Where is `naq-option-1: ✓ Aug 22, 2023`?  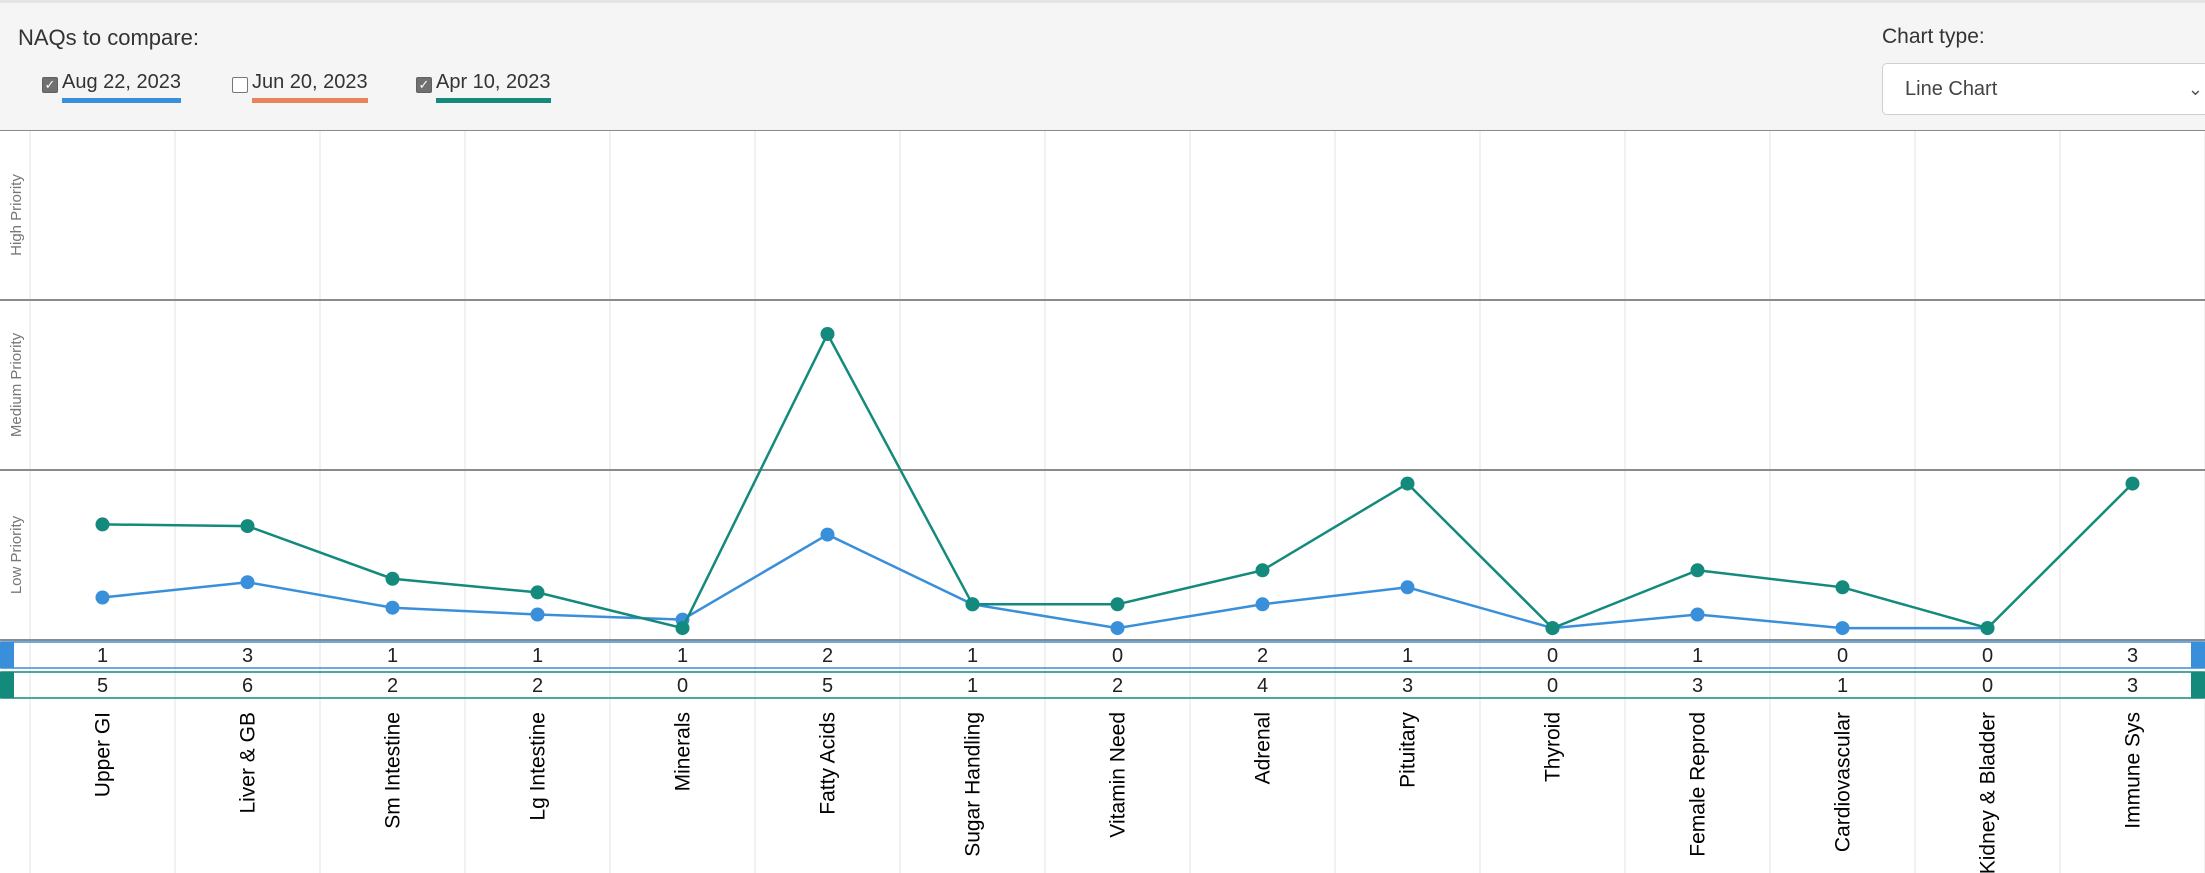
naq-option-1: ✓ Aug 22, 2023 is located at coordinates (111, 89).